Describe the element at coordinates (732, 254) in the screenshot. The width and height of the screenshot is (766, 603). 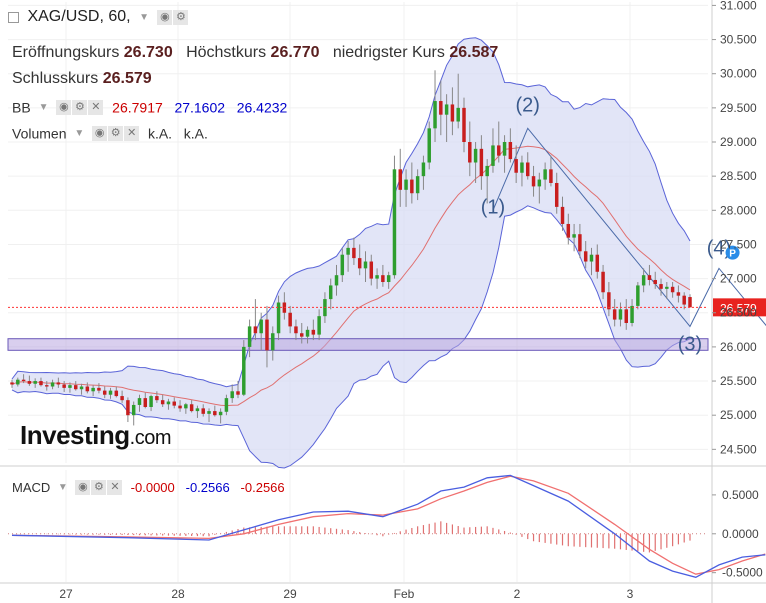
I see `position-marker-letter: P` at that location.